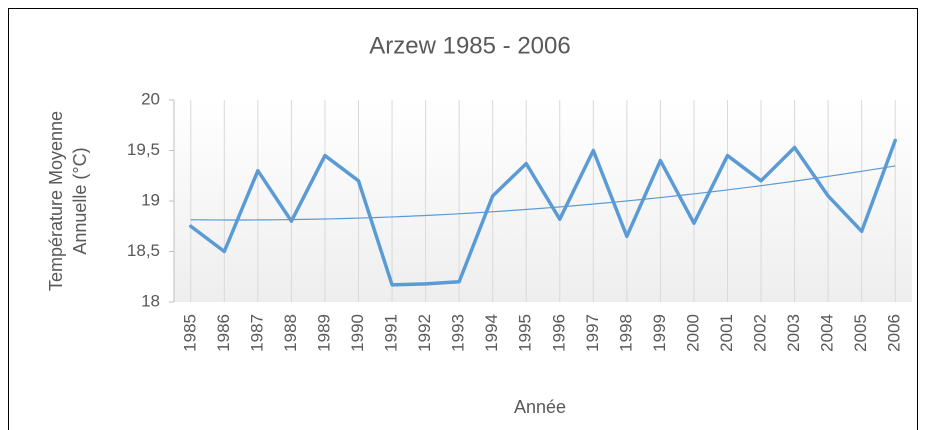 The image size is (926, 430). I want to click on x-tick-label: 2005, so click(860, 333).